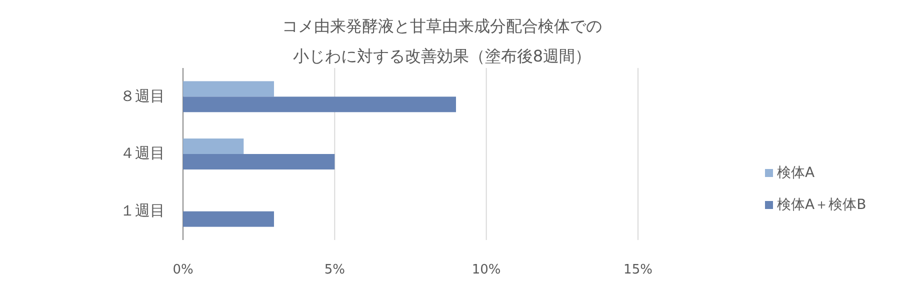 The width and height of the screenshot is (900, 305). I want to click on y-tick-label: ８週目, so click(142, 95).